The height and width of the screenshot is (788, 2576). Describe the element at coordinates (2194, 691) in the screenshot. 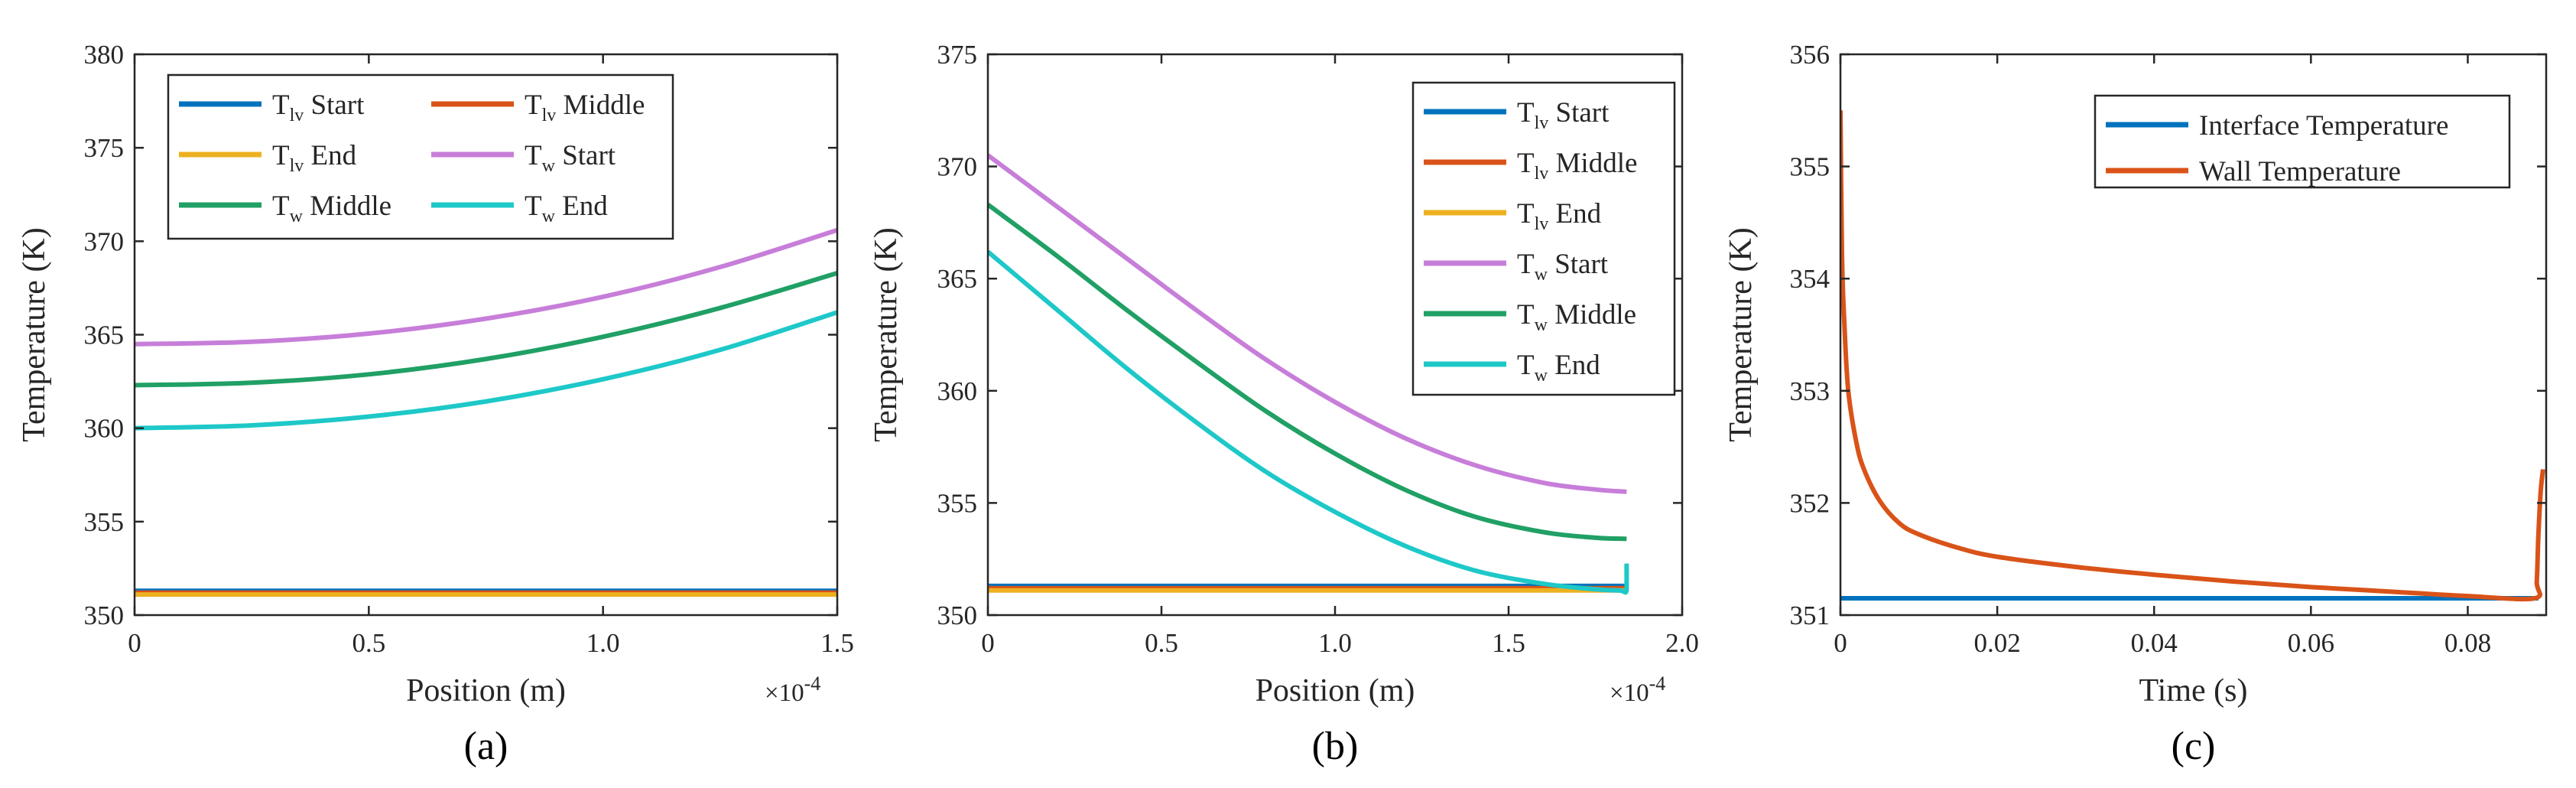

I see `x-axis-label: Time (s)` at that location.